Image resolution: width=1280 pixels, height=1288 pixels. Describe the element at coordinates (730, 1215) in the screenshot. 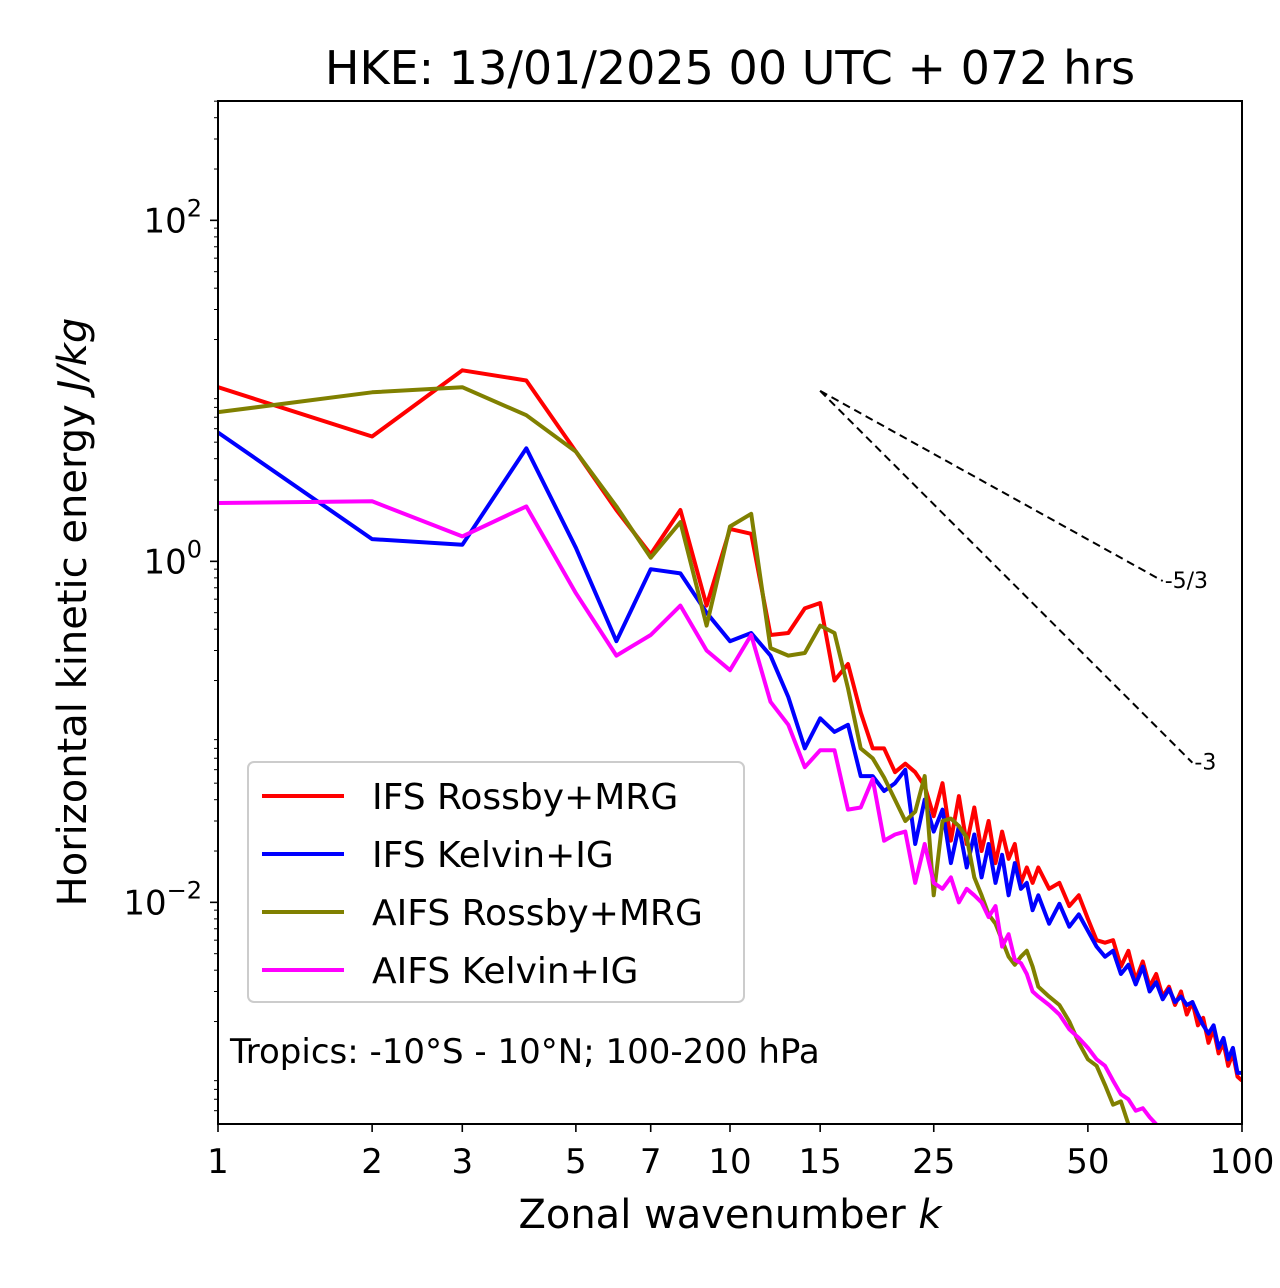

I see `x-axis-label: Zonal wavenumber k` at that location.